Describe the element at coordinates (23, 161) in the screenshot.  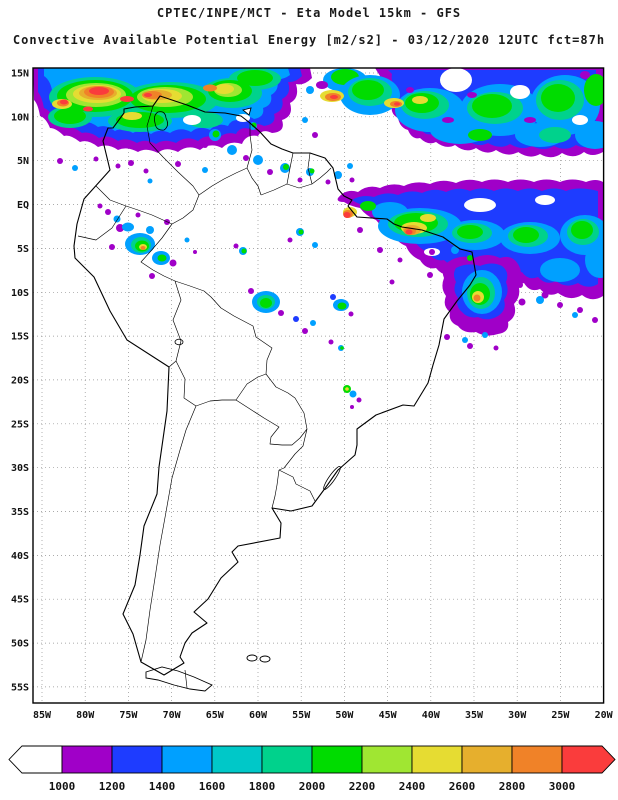
I see `lat-tick-label: 5N` at that location.